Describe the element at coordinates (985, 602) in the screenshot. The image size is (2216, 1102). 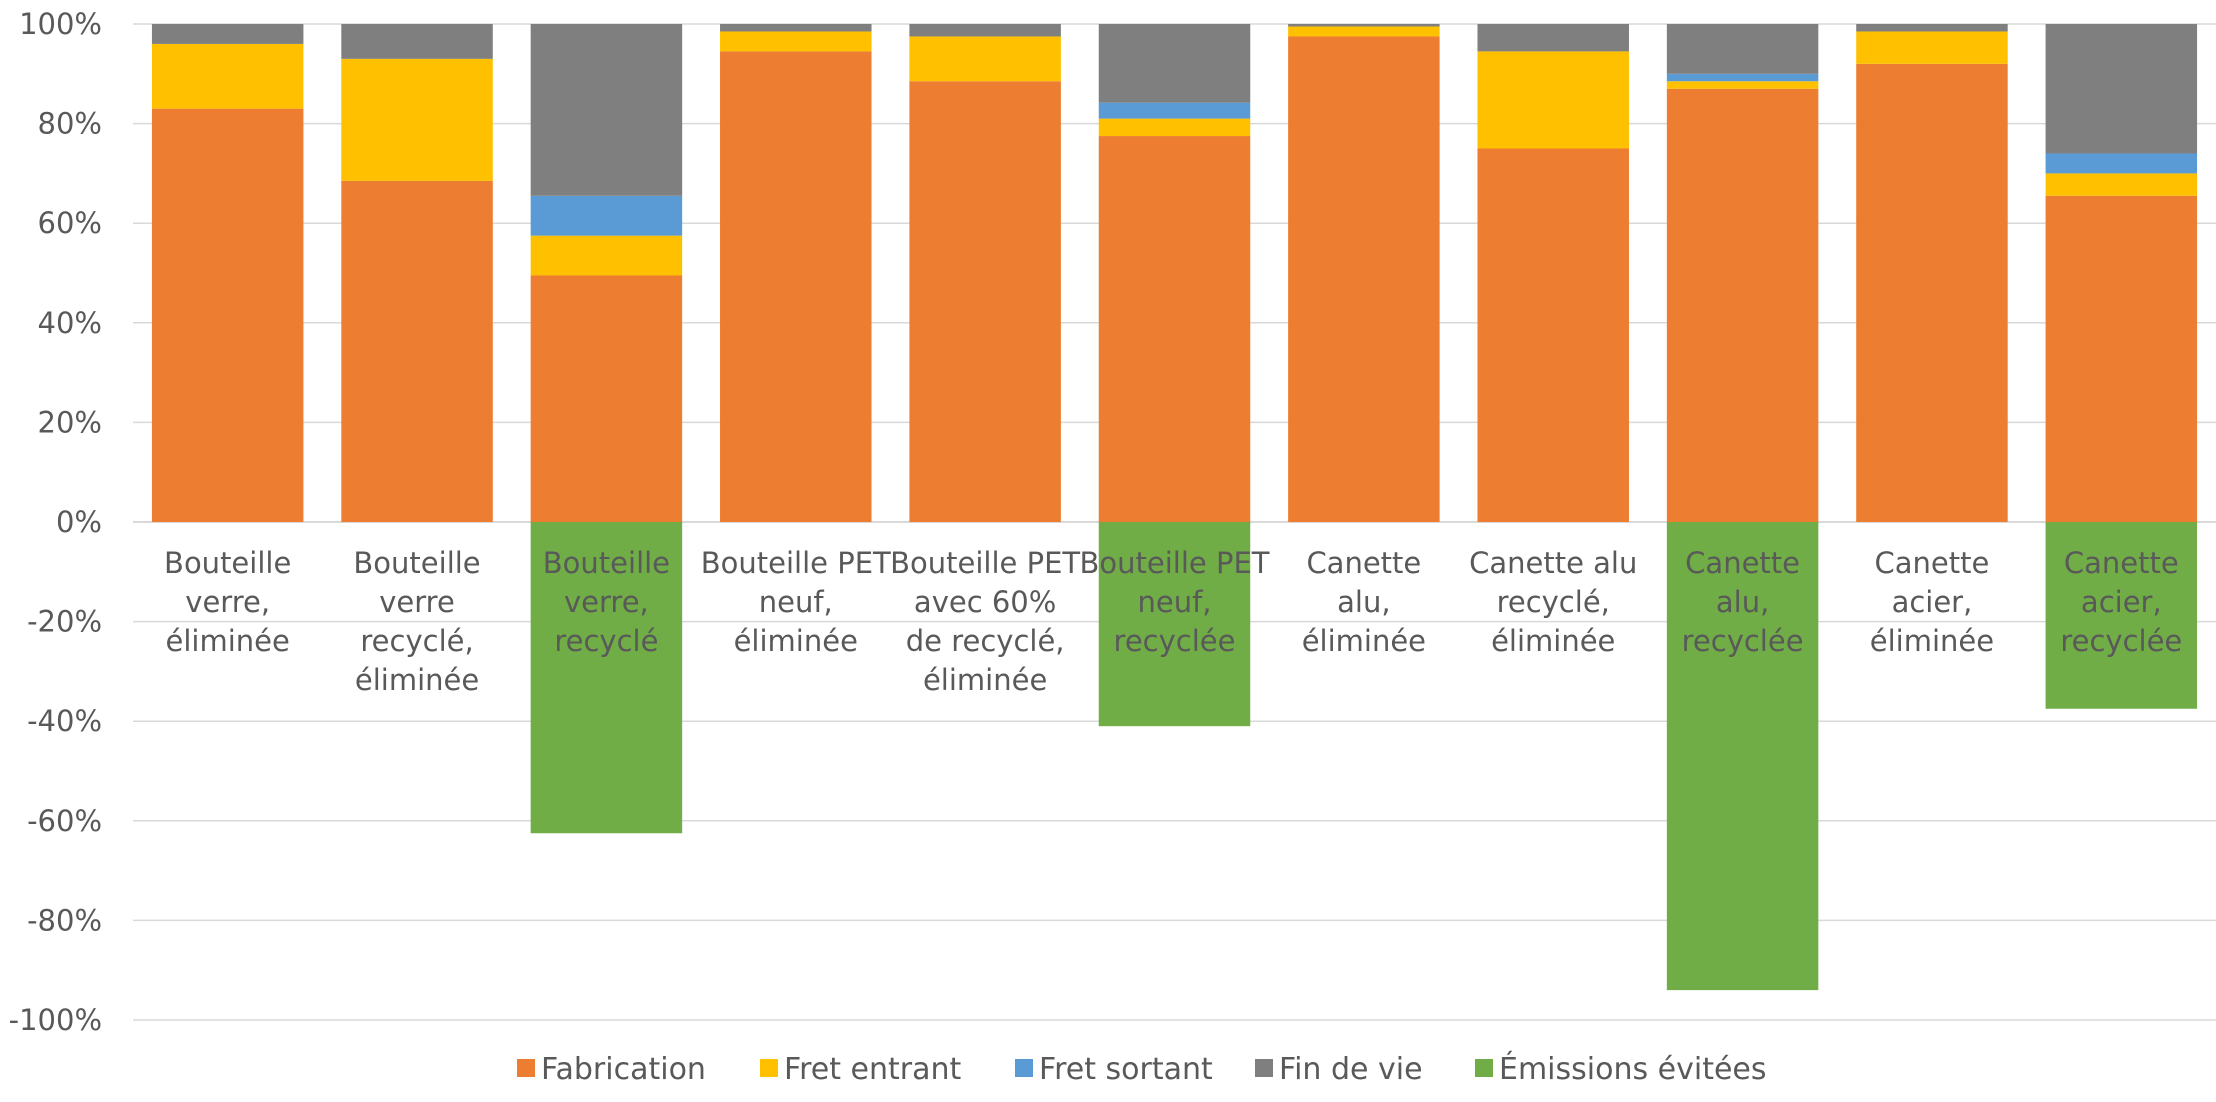
I see `category-label-line: avec 60%` at that location.